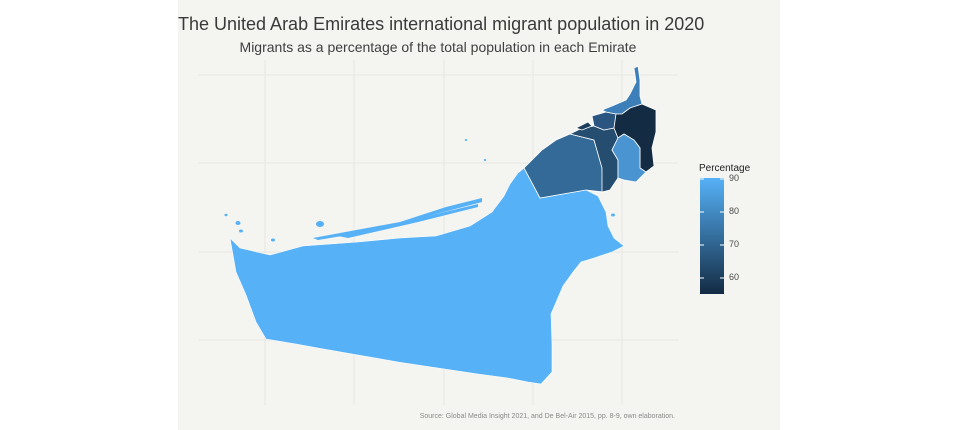 This screenshot has height=430, width=960. What do you see at coordinates (419, 190) in the screenshot?
I see `islands` at bounding box center [419, 190].